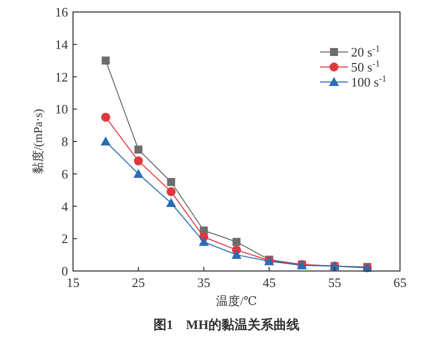  Describe the element at coordinates (65, 141) in the screenshot. I see `y-tick-label: 8` at that location.